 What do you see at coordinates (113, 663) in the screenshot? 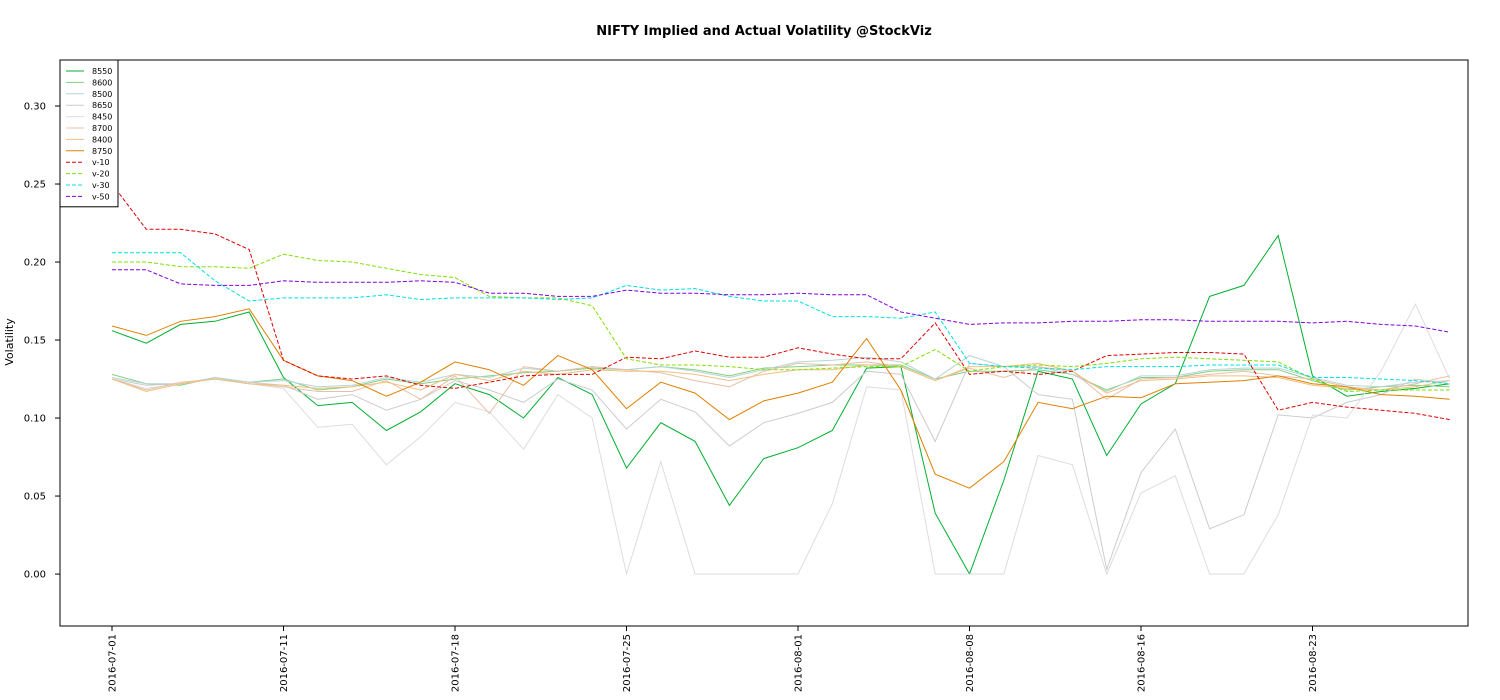
I see `x-tick-label: 2016-07-01` at bounding box center [113, 663].